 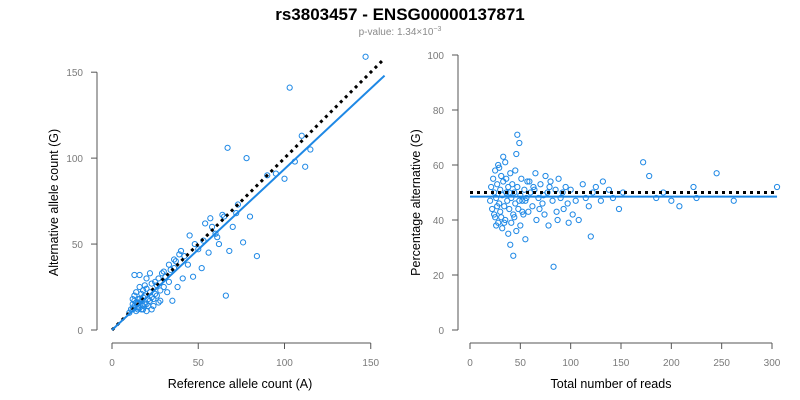 I want to click on x-tick-label: 250, so click(x=721, y=363).